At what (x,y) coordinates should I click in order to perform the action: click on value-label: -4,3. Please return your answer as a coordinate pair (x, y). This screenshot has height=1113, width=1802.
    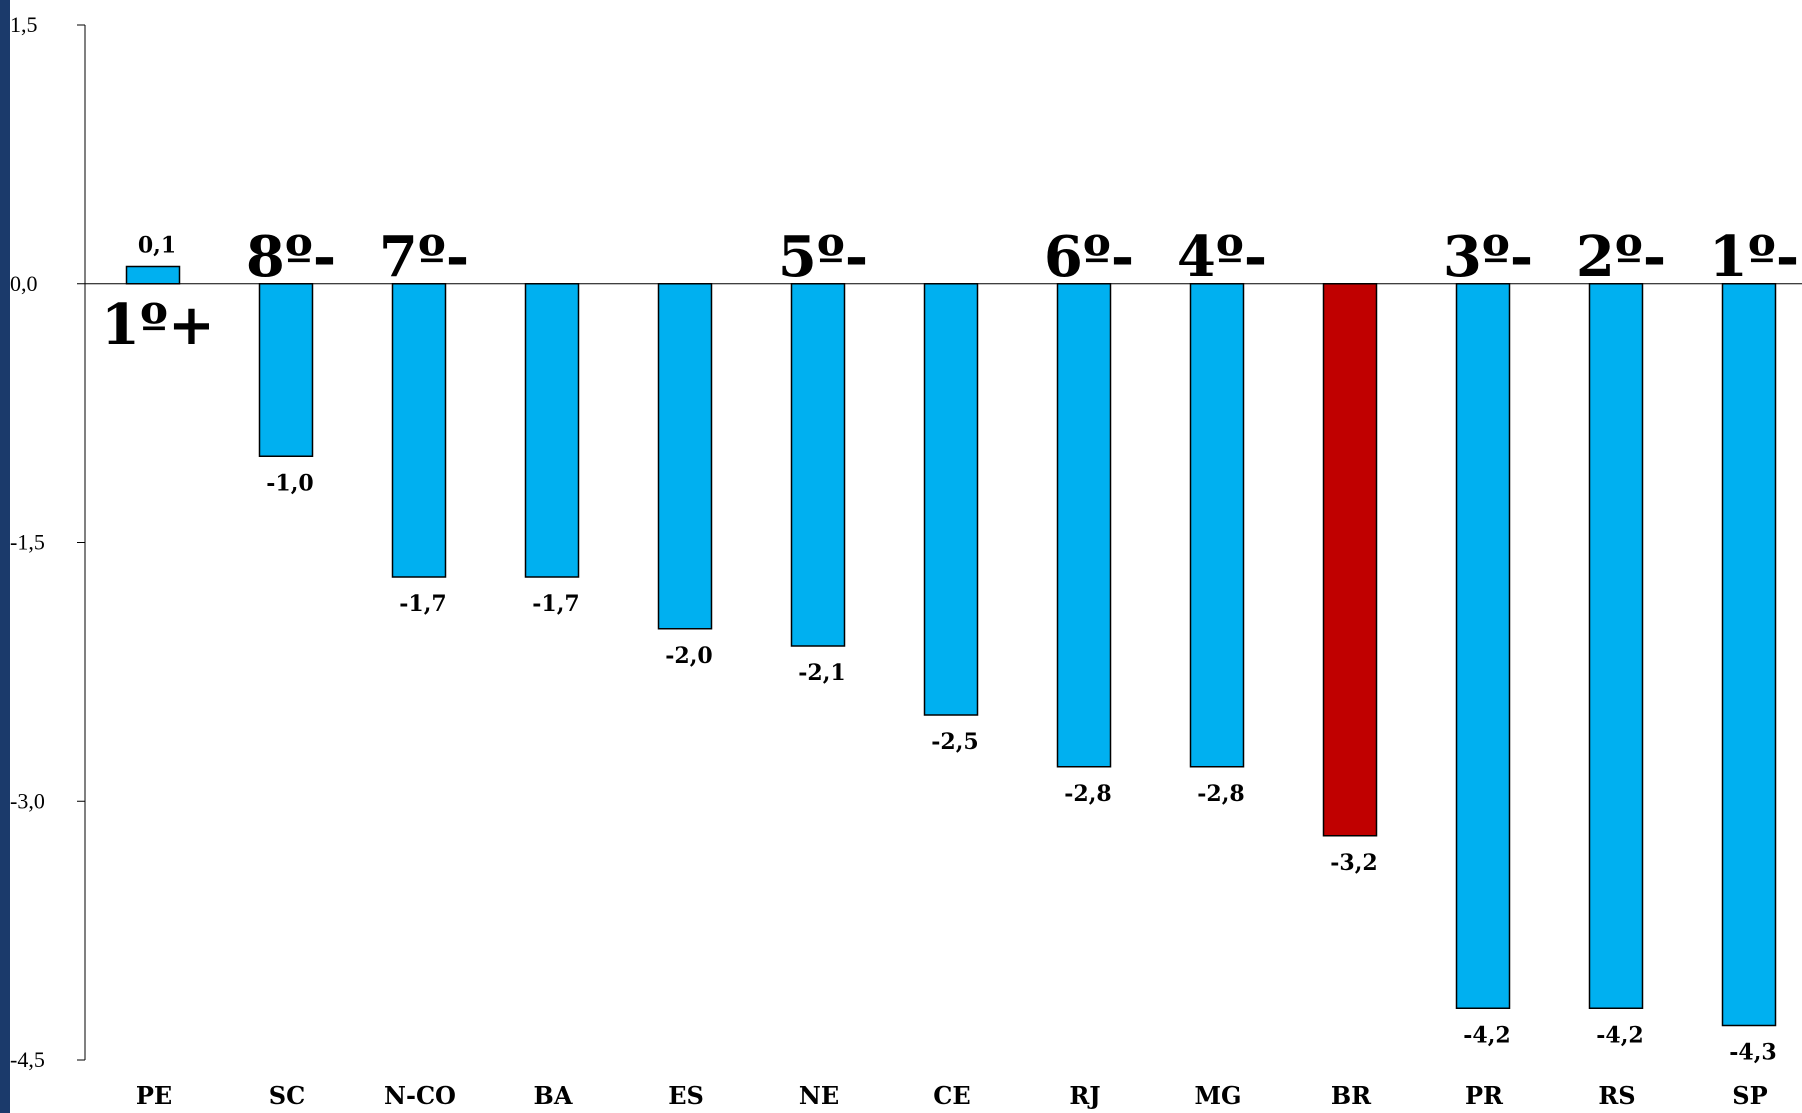
    Looking at the image, I should click on (1752, 1053).